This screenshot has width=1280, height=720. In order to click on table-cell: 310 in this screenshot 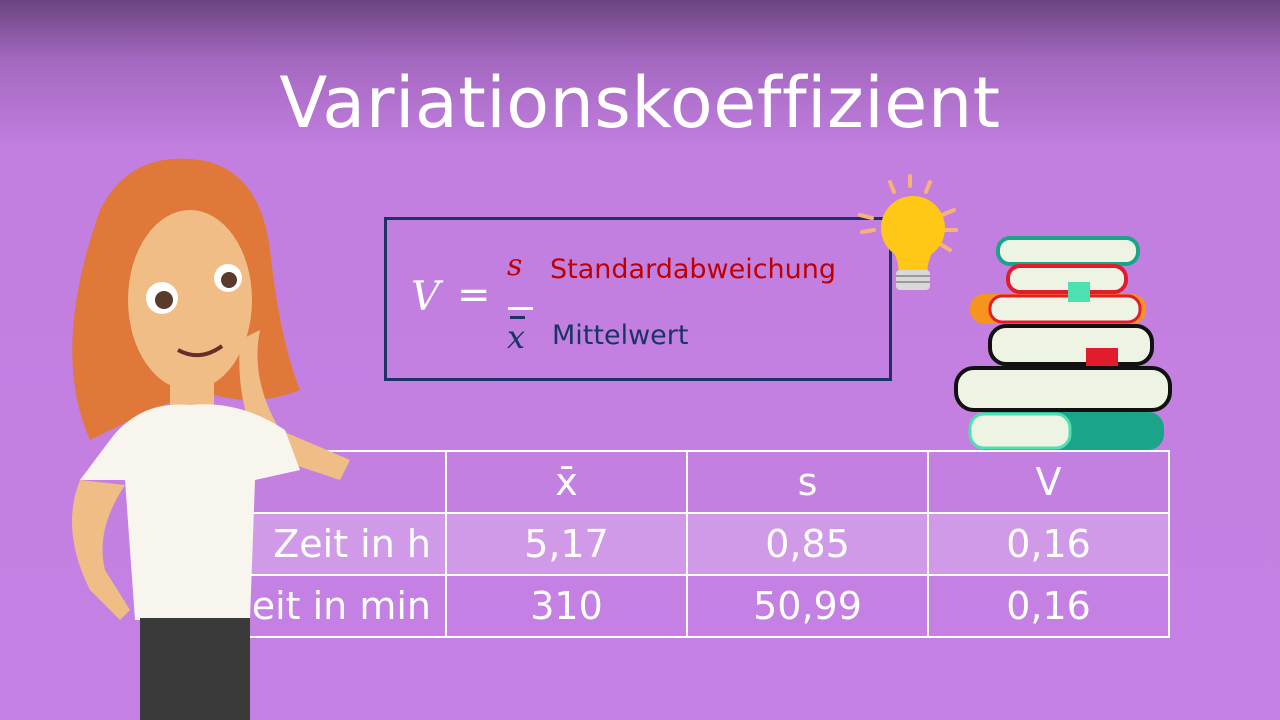, I will do `click(566, 606)`.